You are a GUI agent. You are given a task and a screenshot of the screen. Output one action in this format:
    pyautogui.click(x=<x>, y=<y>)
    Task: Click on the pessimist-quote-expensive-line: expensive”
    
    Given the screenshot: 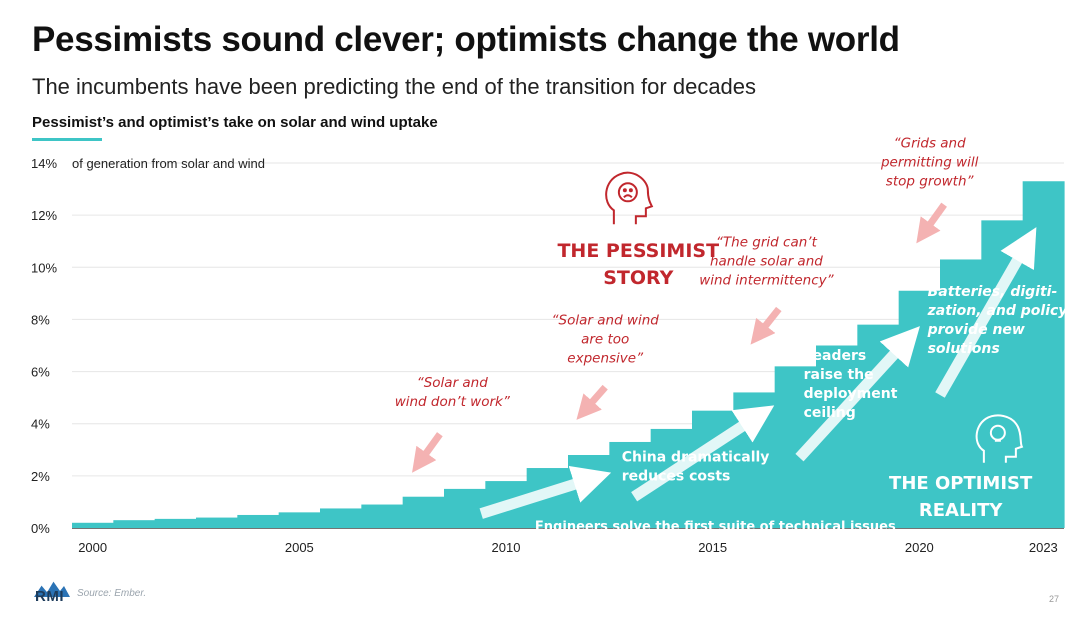 What is the action you would take?
    pyautogui.click(x=605, y=359)
    